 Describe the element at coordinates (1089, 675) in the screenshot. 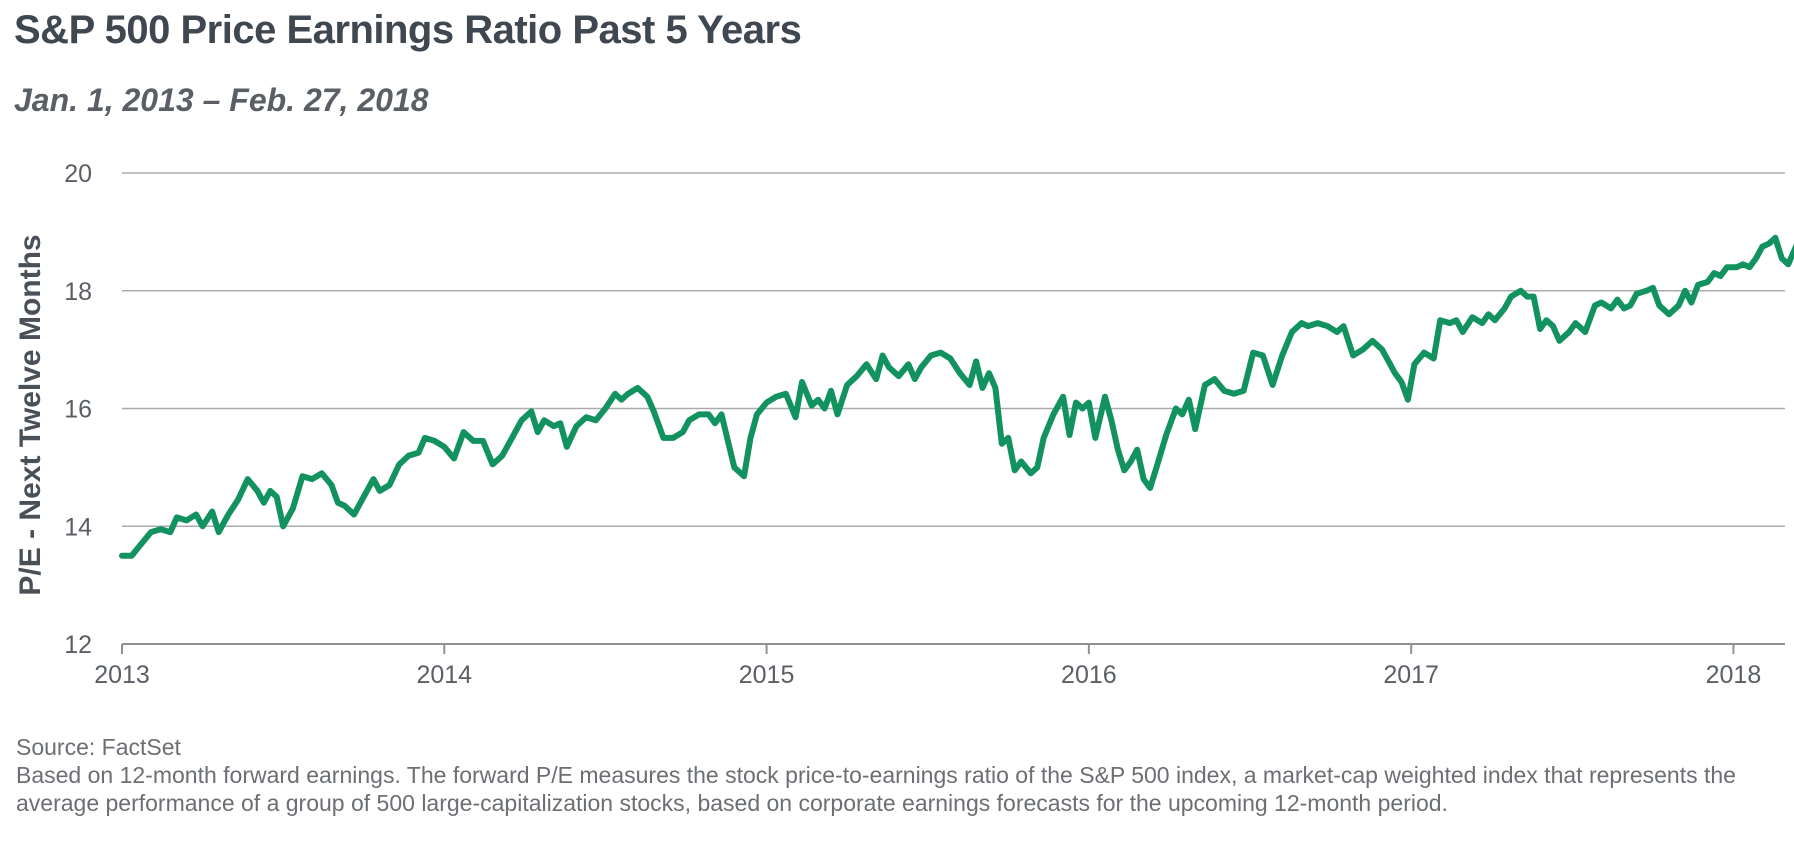

I see `x-tick-label: 2016` at that location.